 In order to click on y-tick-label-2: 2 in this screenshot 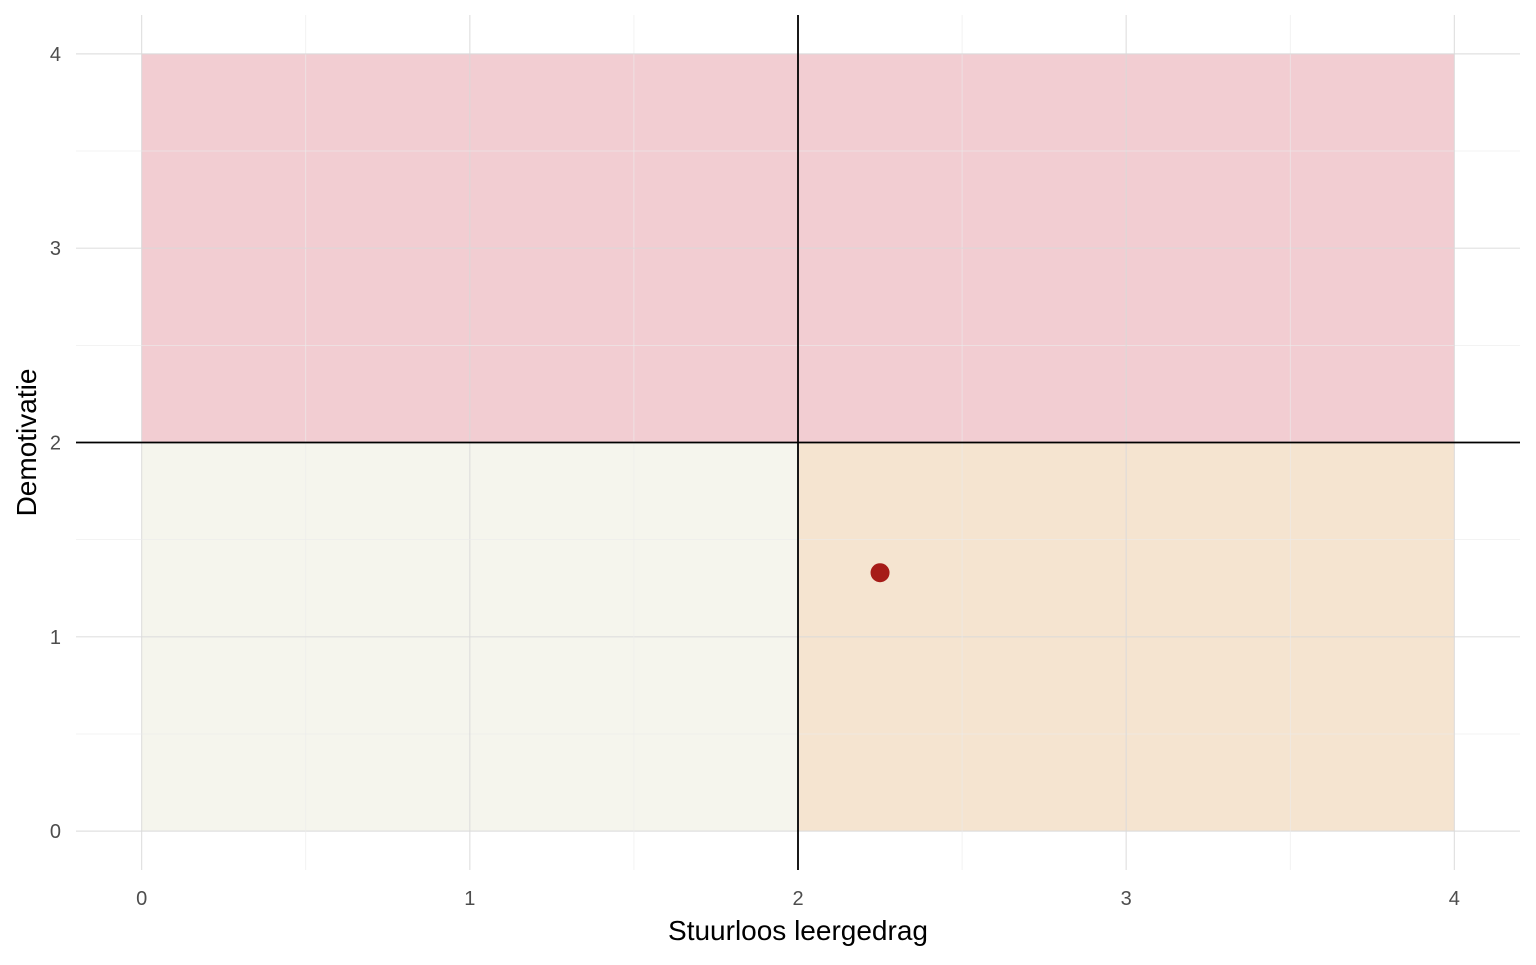, I will do `click(55, 444)`.